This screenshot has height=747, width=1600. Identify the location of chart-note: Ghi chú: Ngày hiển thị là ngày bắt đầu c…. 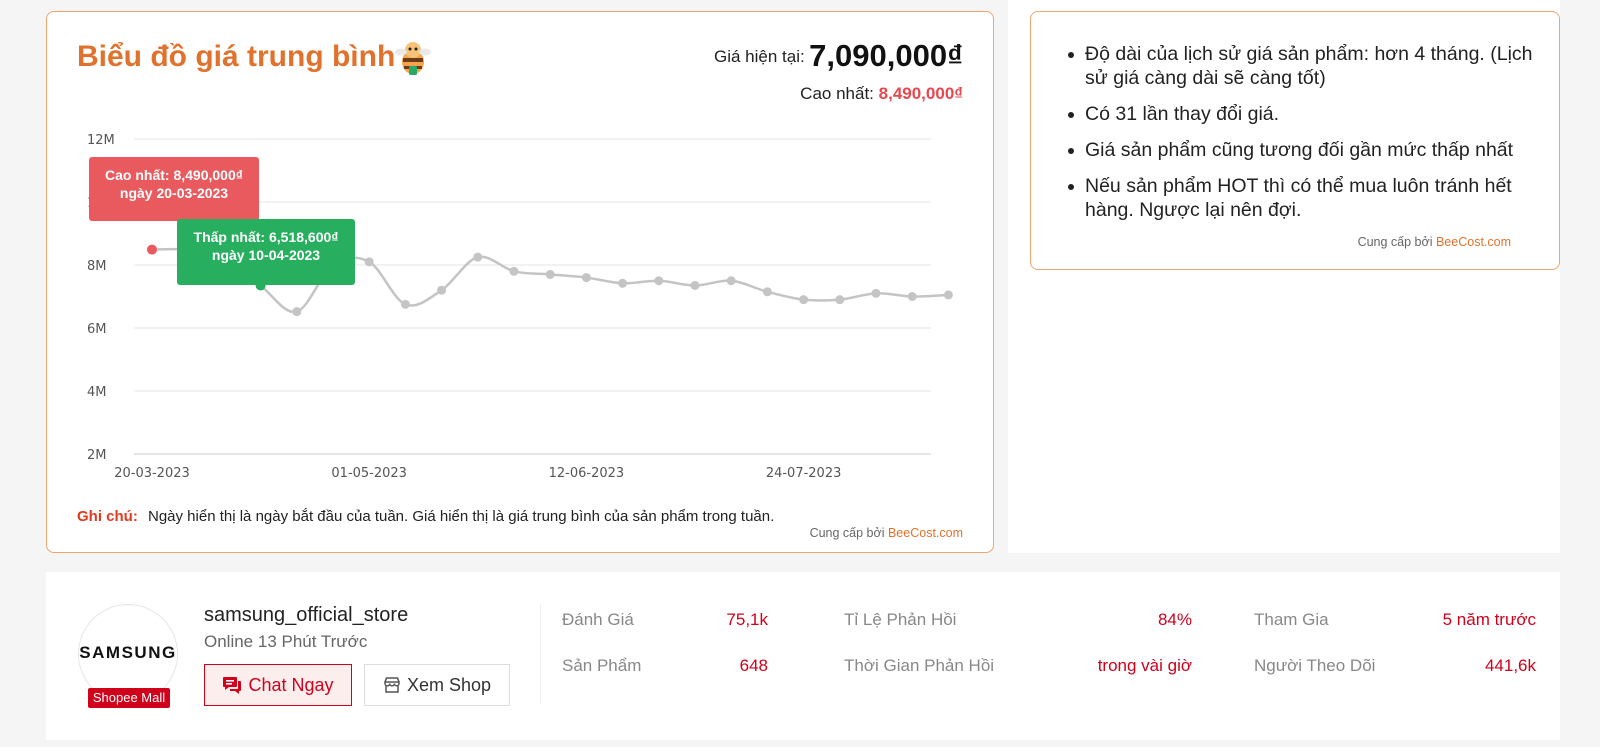
(425, 516).